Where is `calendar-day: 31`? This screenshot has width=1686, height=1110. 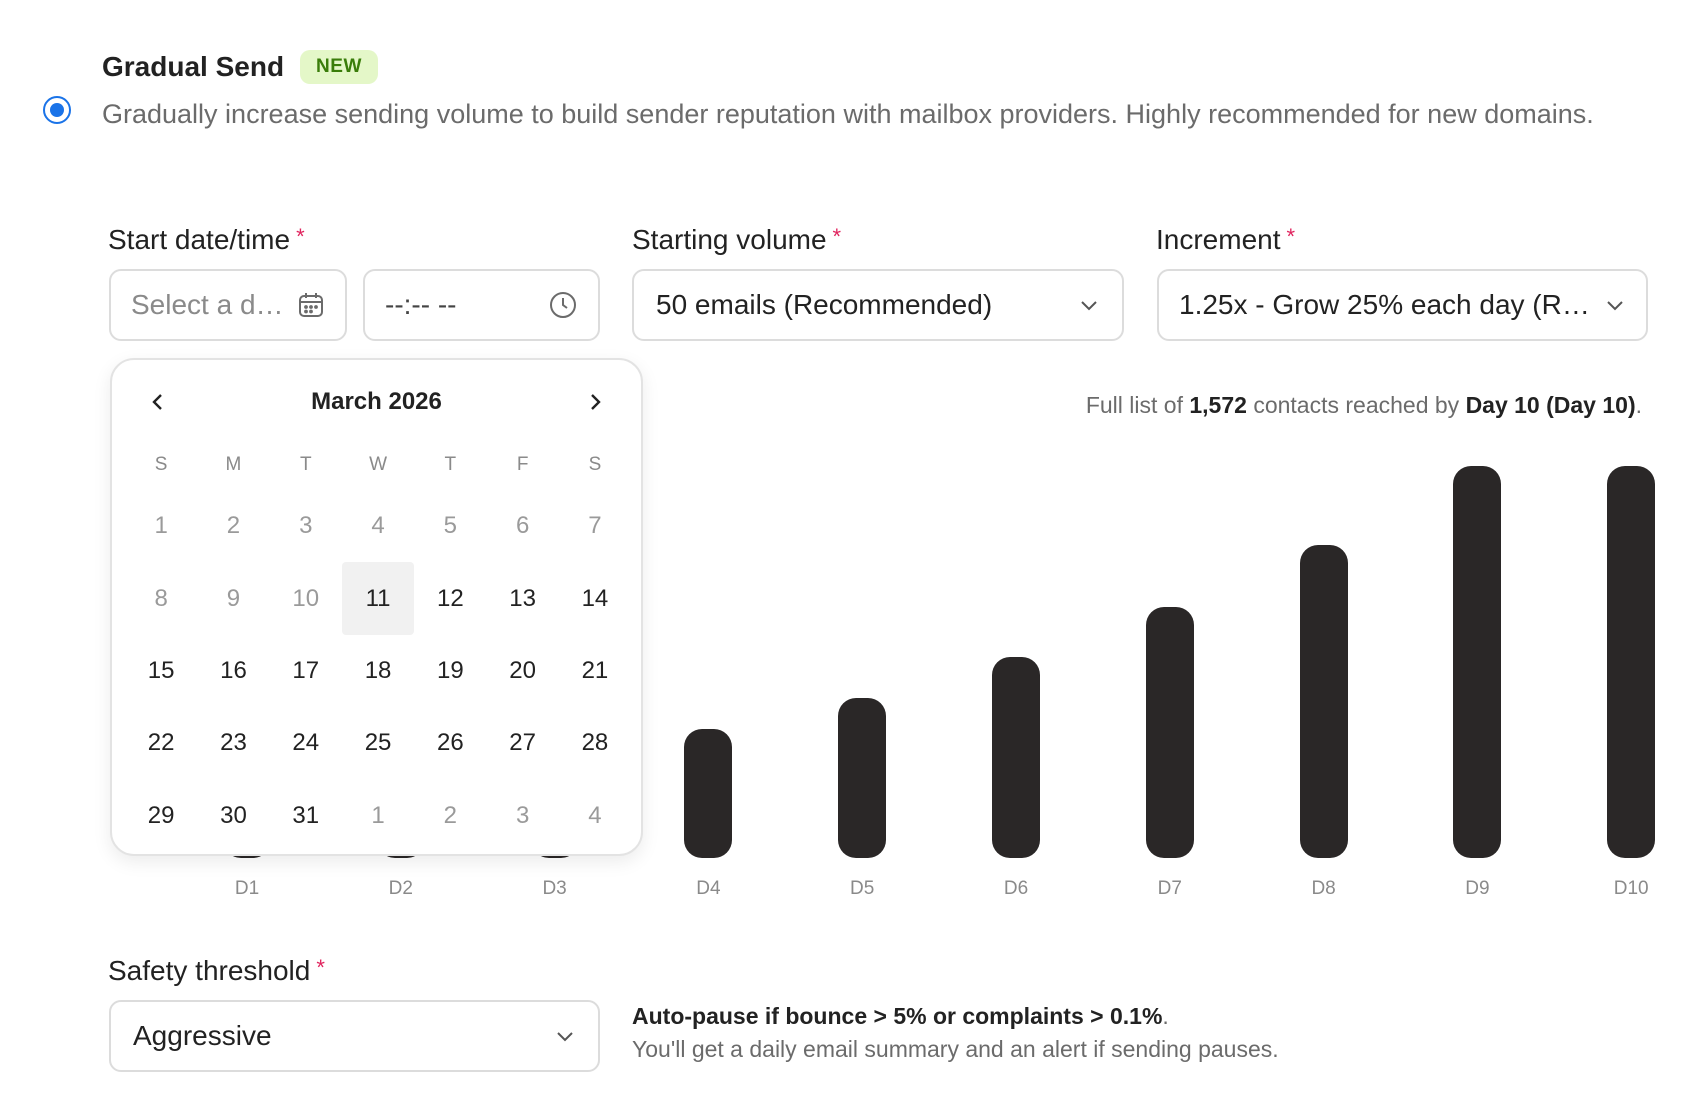
calendar-day: 31 is located at coordinates (306, 815).